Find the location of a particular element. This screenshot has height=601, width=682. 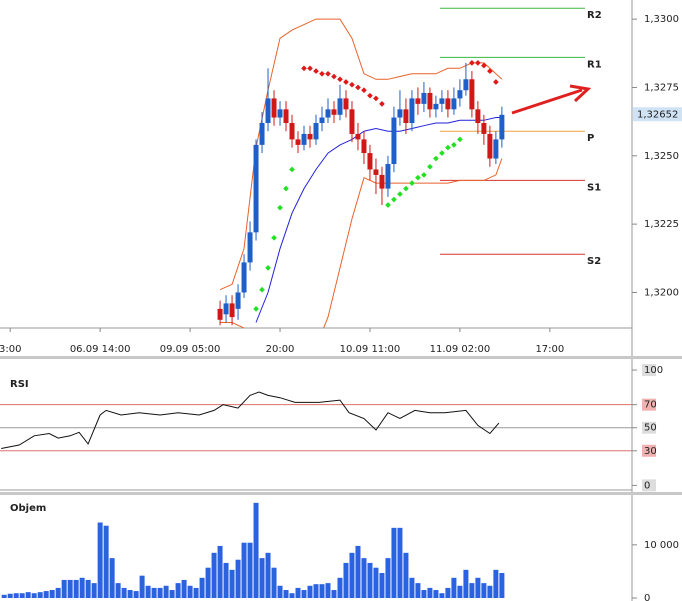

pivot-label: R1 is located at coordinates (594, 64).